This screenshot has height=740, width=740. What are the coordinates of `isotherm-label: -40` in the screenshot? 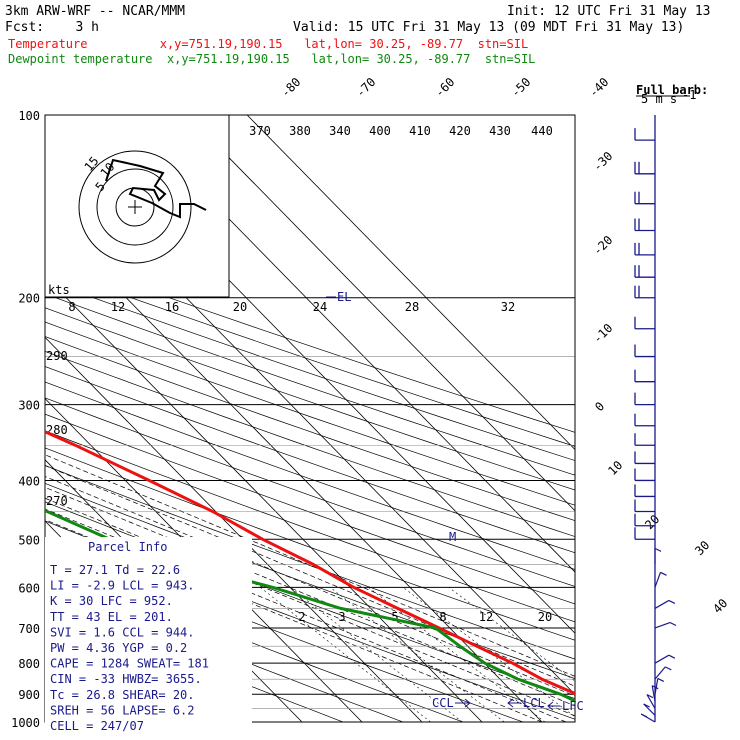 It's located at (598, 87).